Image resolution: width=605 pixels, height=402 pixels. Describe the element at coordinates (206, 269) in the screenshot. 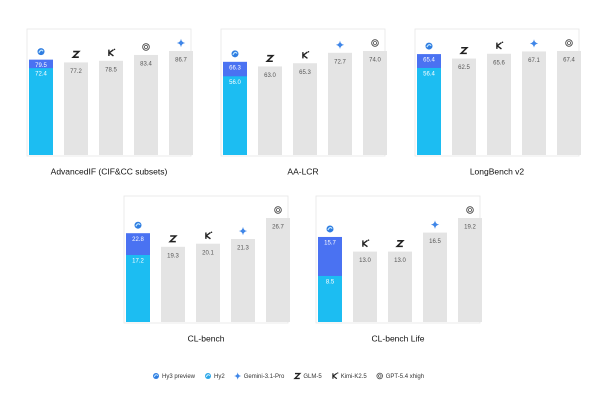

I see `chart: 22.8 17.2 19.3 20.1 21.3 26.7 CL-bench` at that location.